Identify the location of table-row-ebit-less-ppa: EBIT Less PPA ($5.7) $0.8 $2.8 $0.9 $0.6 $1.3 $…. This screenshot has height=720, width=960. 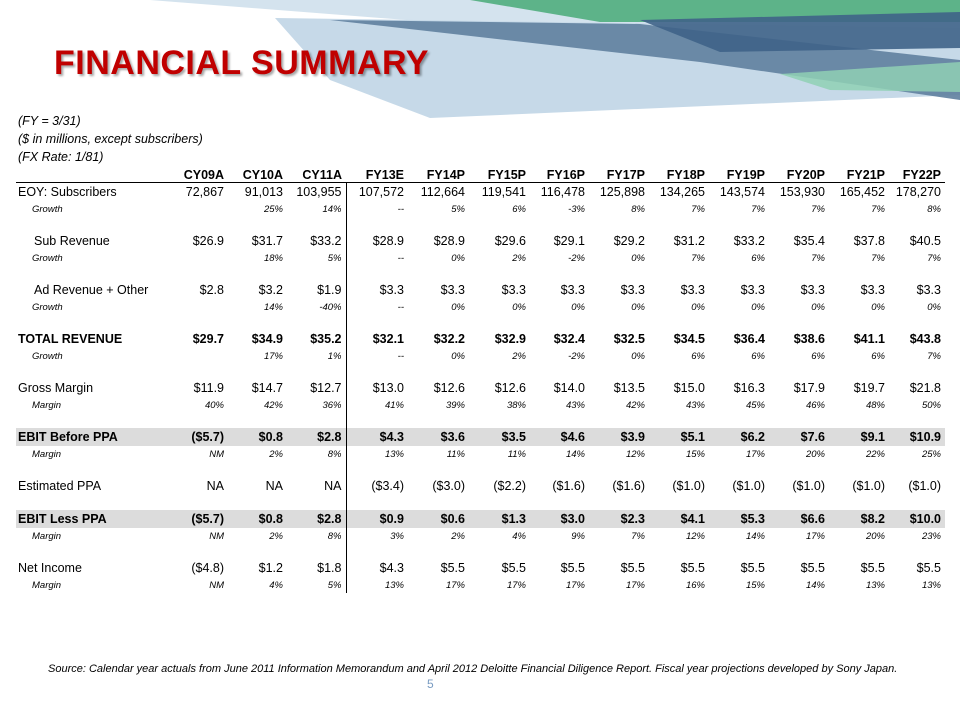
(480, 519).